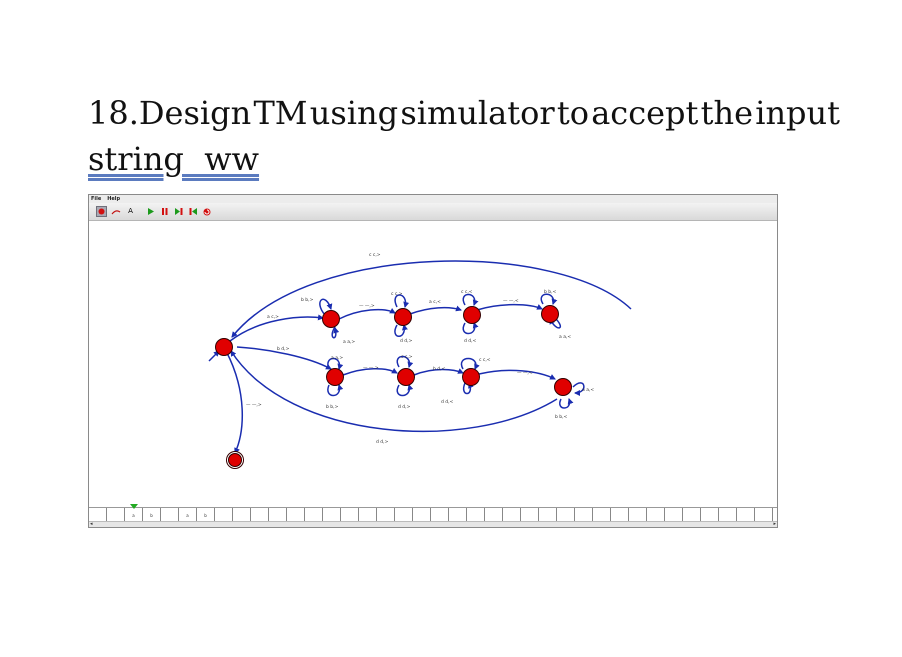 The image size is (902, 657). Describe the element at coordinates (115, 211) in the screenshot. I see `transition-tool-icon` at that location.